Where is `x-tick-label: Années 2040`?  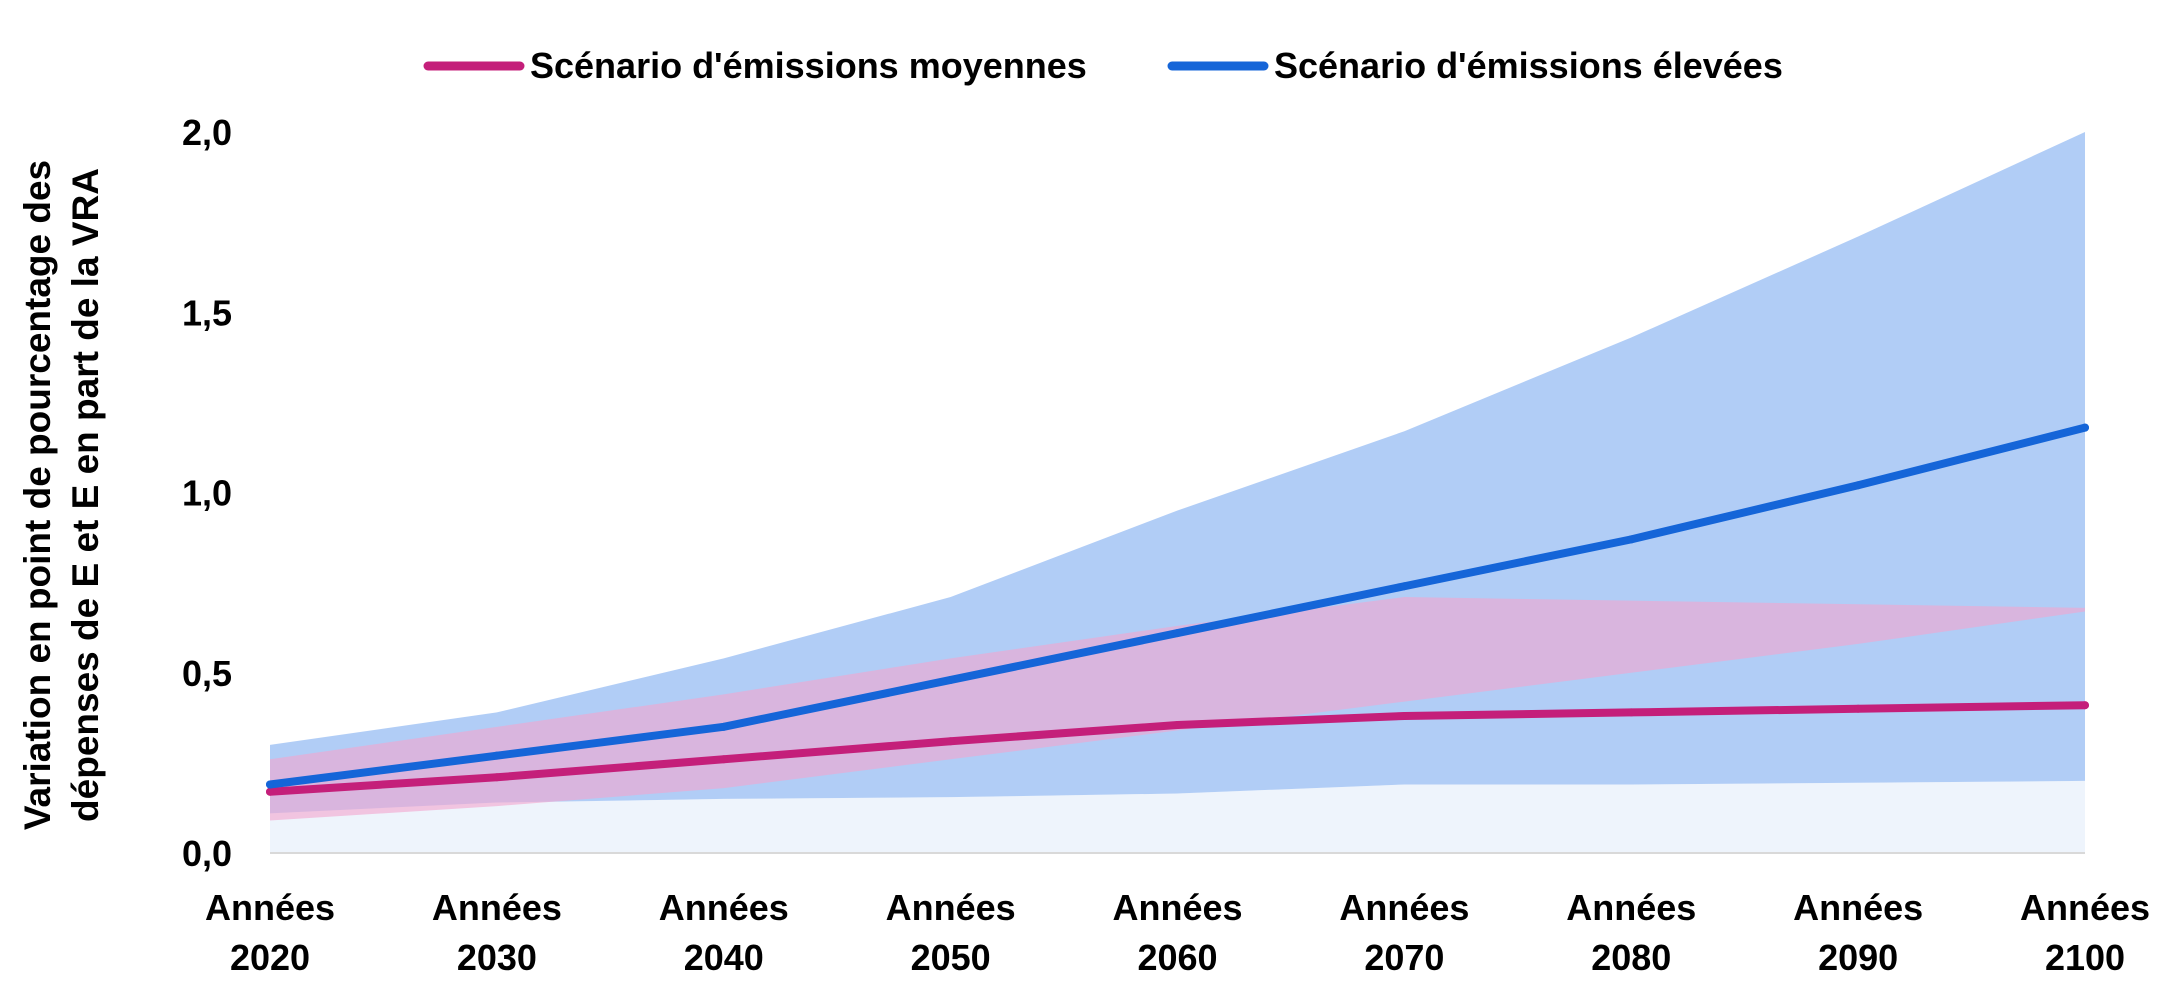 x-tick-label: Années 2040 is located at coordinates (724, 932).